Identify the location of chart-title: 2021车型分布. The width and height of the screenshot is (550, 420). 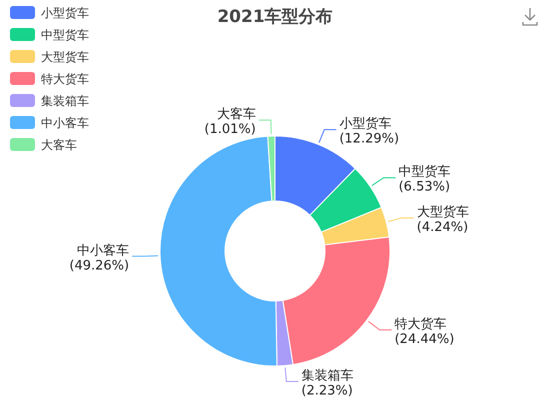
(275, 17).